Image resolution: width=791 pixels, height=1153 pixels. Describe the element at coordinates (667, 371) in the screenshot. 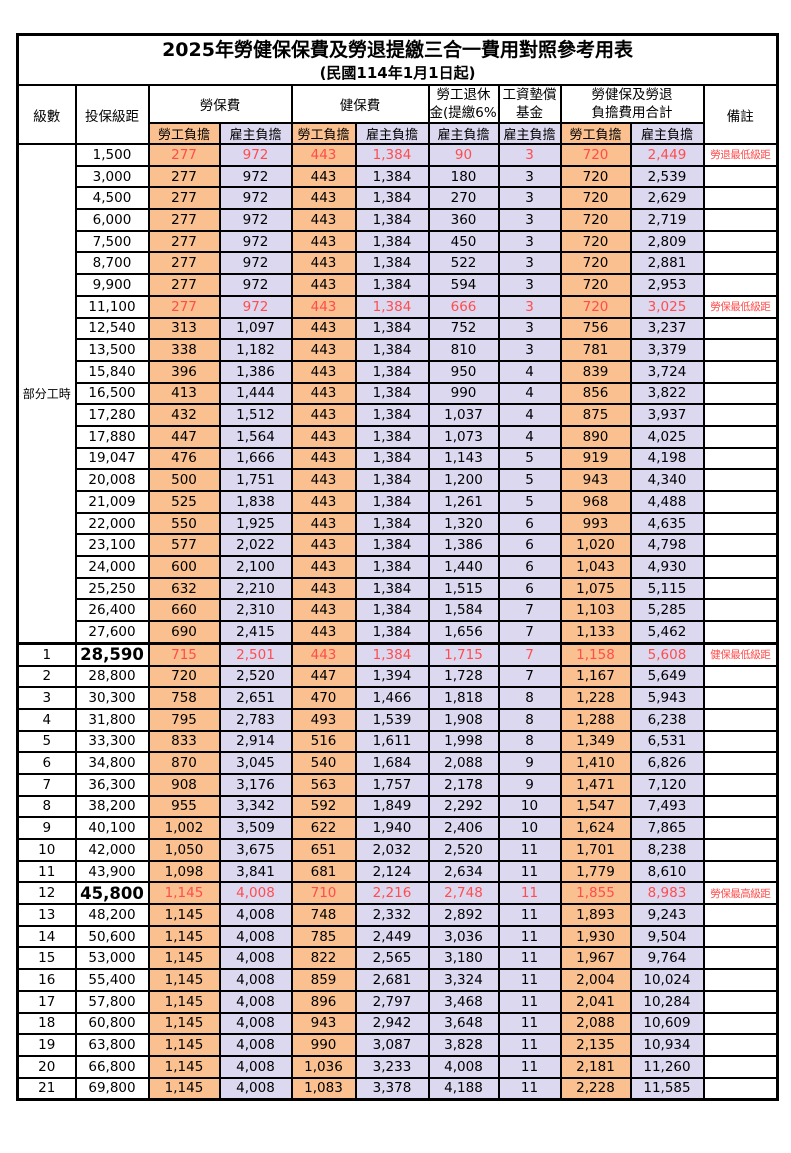

I see `fee-cell: 3,724` at that location.